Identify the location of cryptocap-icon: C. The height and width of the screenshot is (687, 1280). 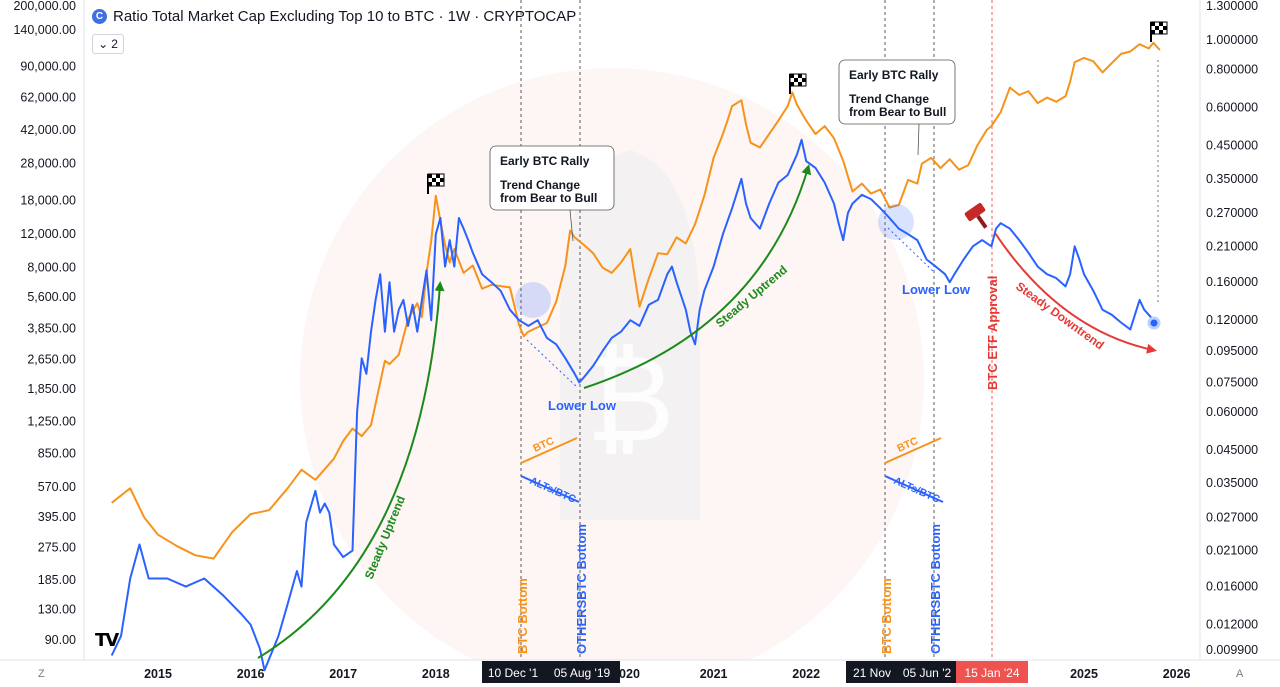
(99, 16).